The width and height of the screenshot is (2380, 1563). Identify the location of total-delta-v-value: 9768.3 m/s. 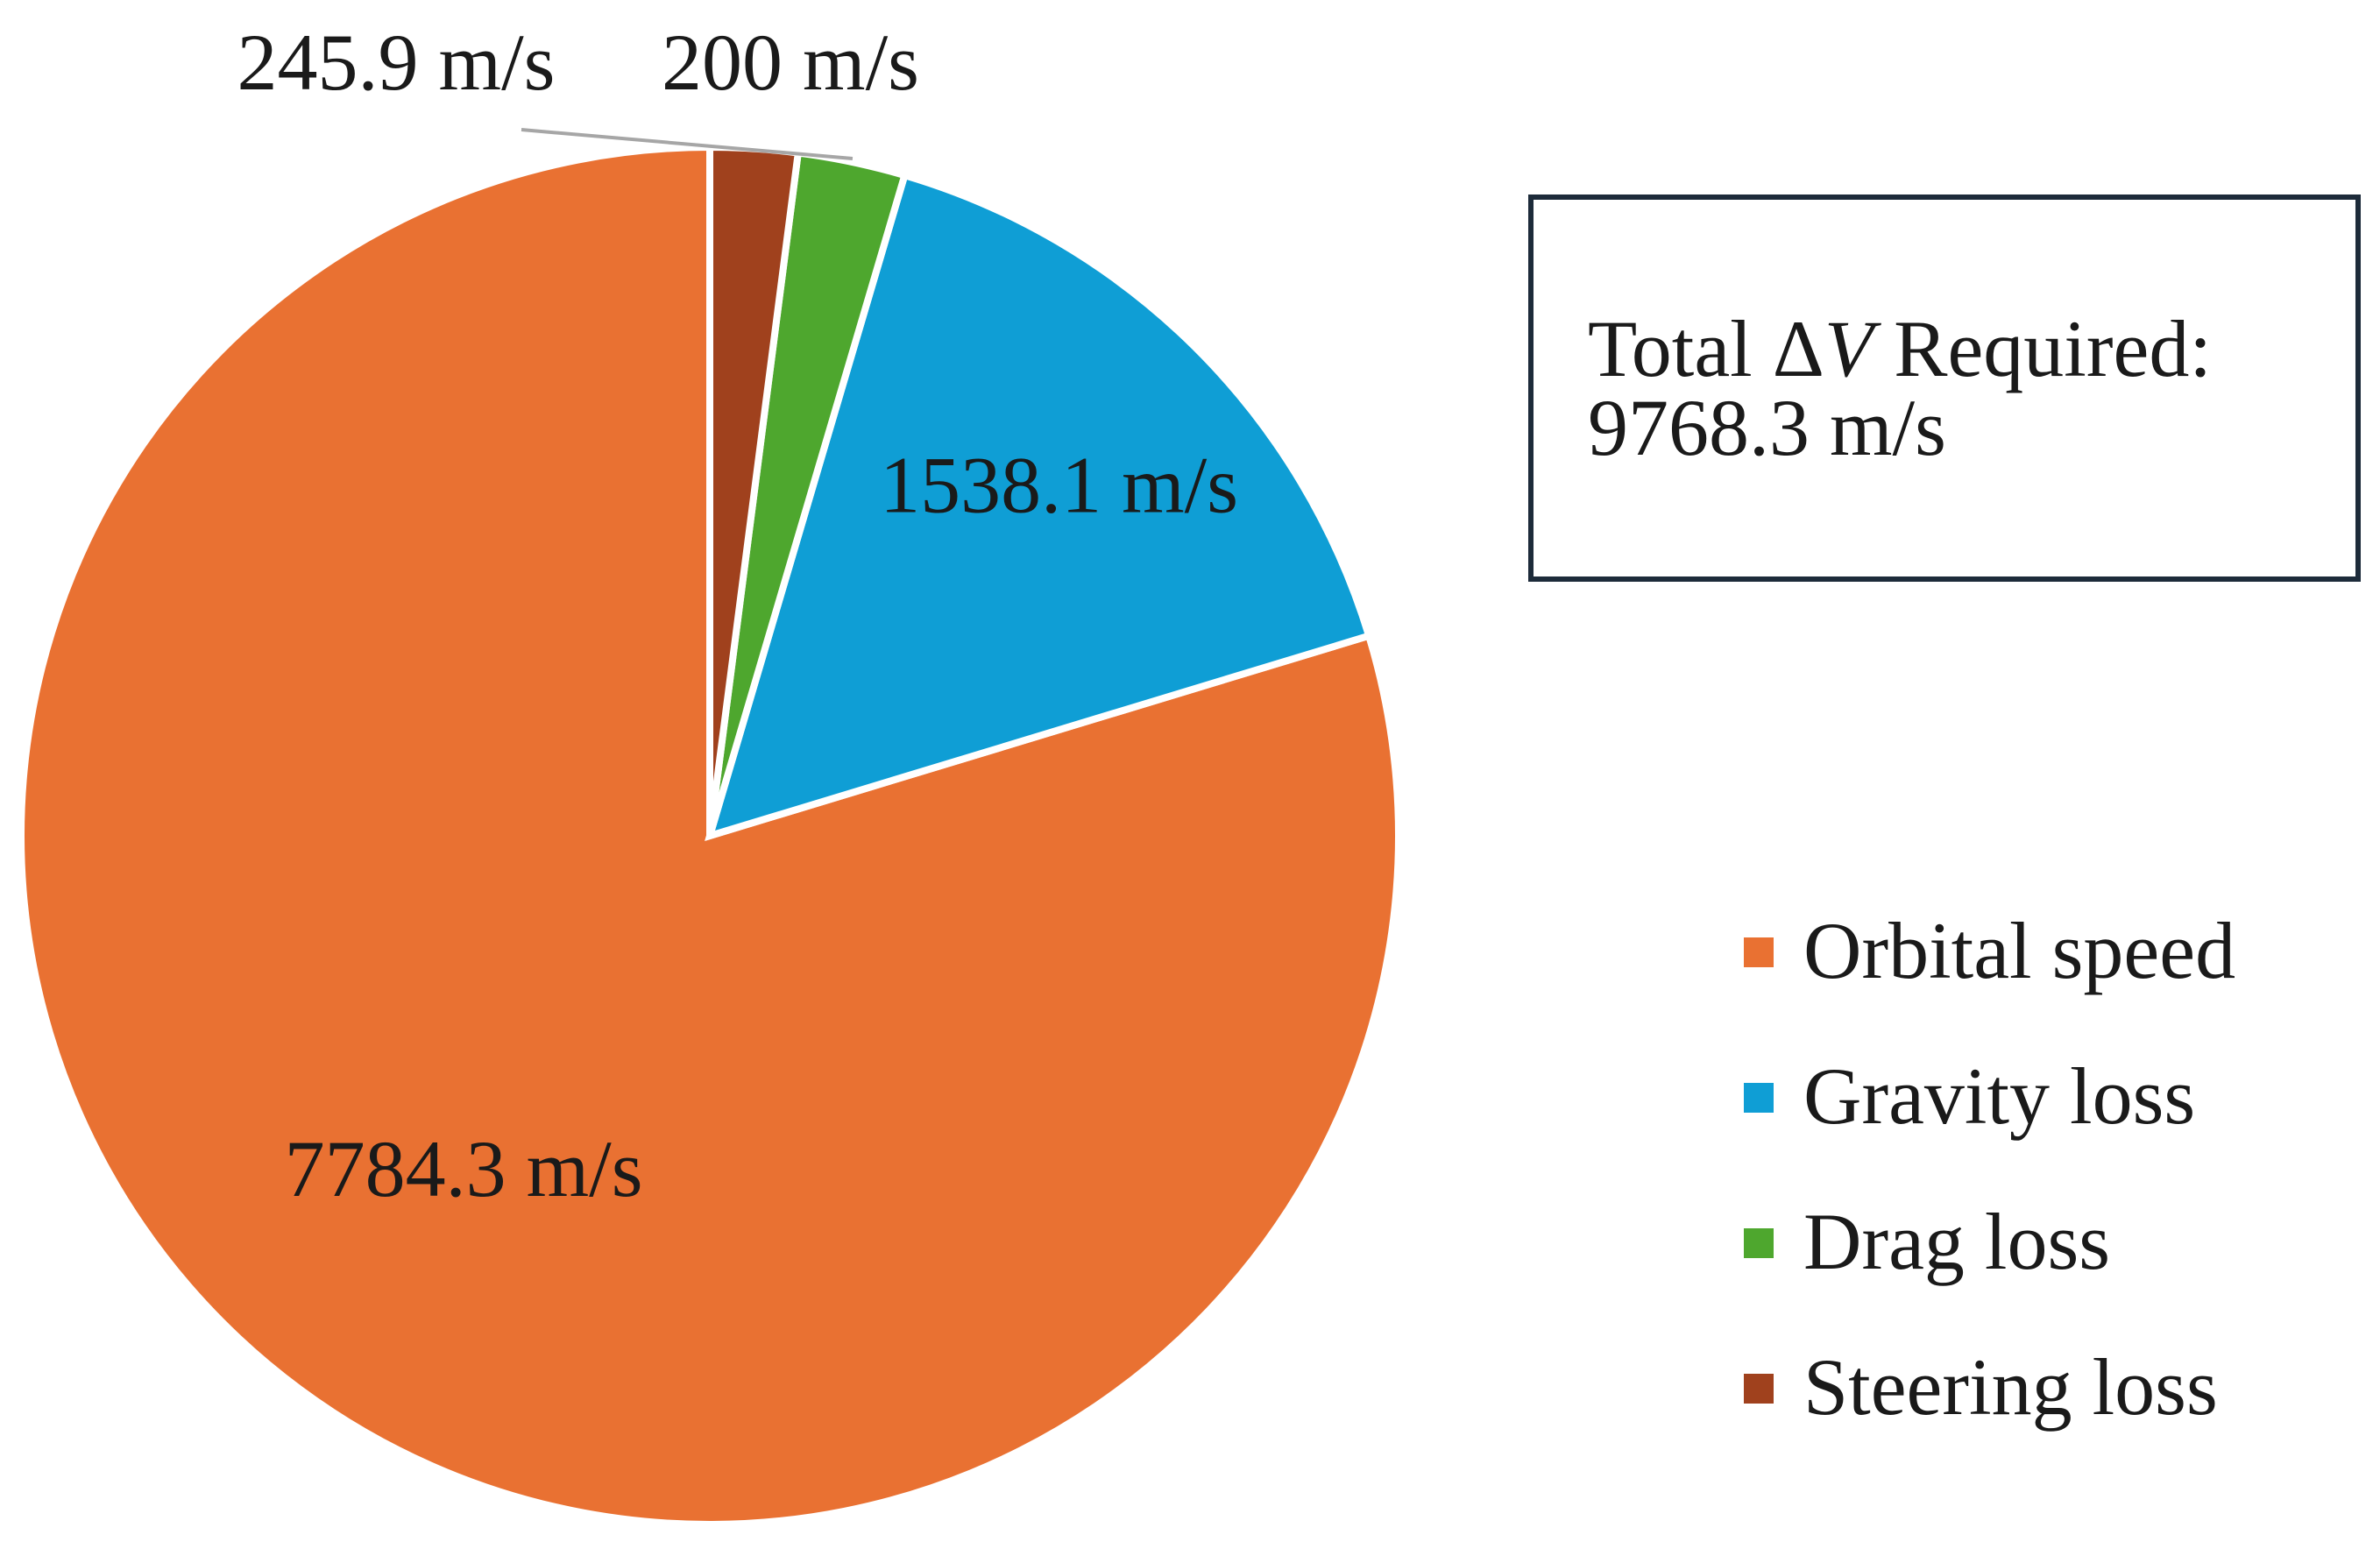
(1767, 427).